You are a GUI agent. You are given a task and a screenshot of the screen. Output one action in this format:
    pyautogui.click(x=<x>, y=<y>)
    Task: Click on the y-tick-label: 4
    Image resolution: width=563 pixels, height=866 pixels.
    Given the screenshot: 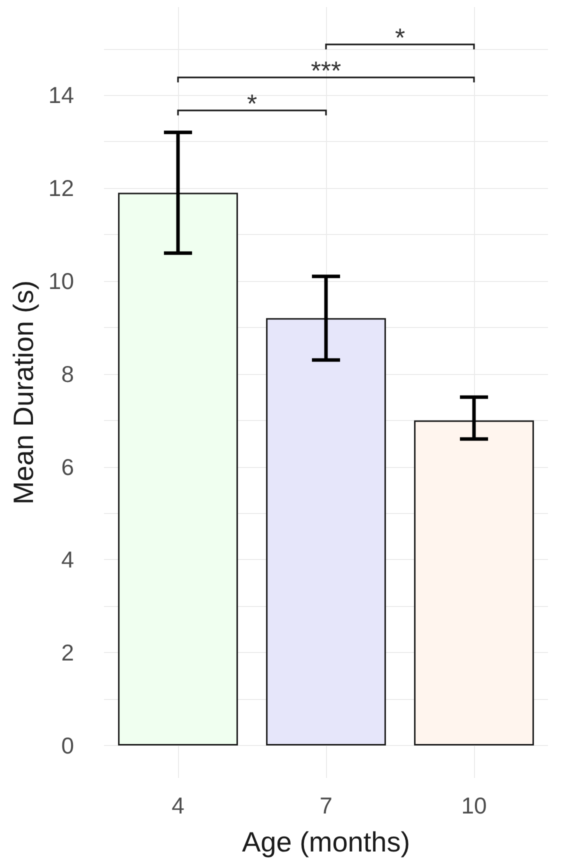 What is the action you would take?
    pyautogui.click(x=67, y=559)
    